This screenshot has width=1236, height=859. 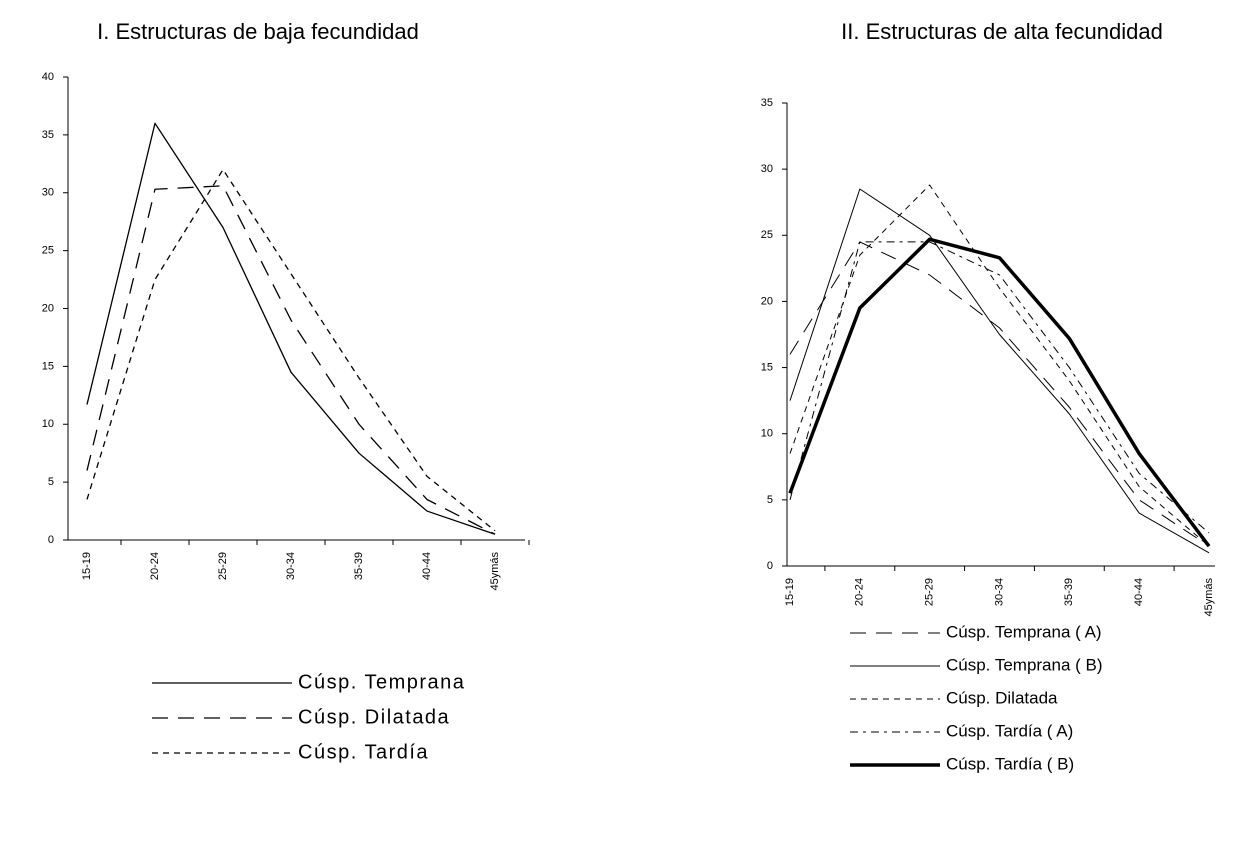 What do you see at coordinates (48, 77) in the screenshot?
I see `y-tick-label: 40` at bounding box center [48, 77].